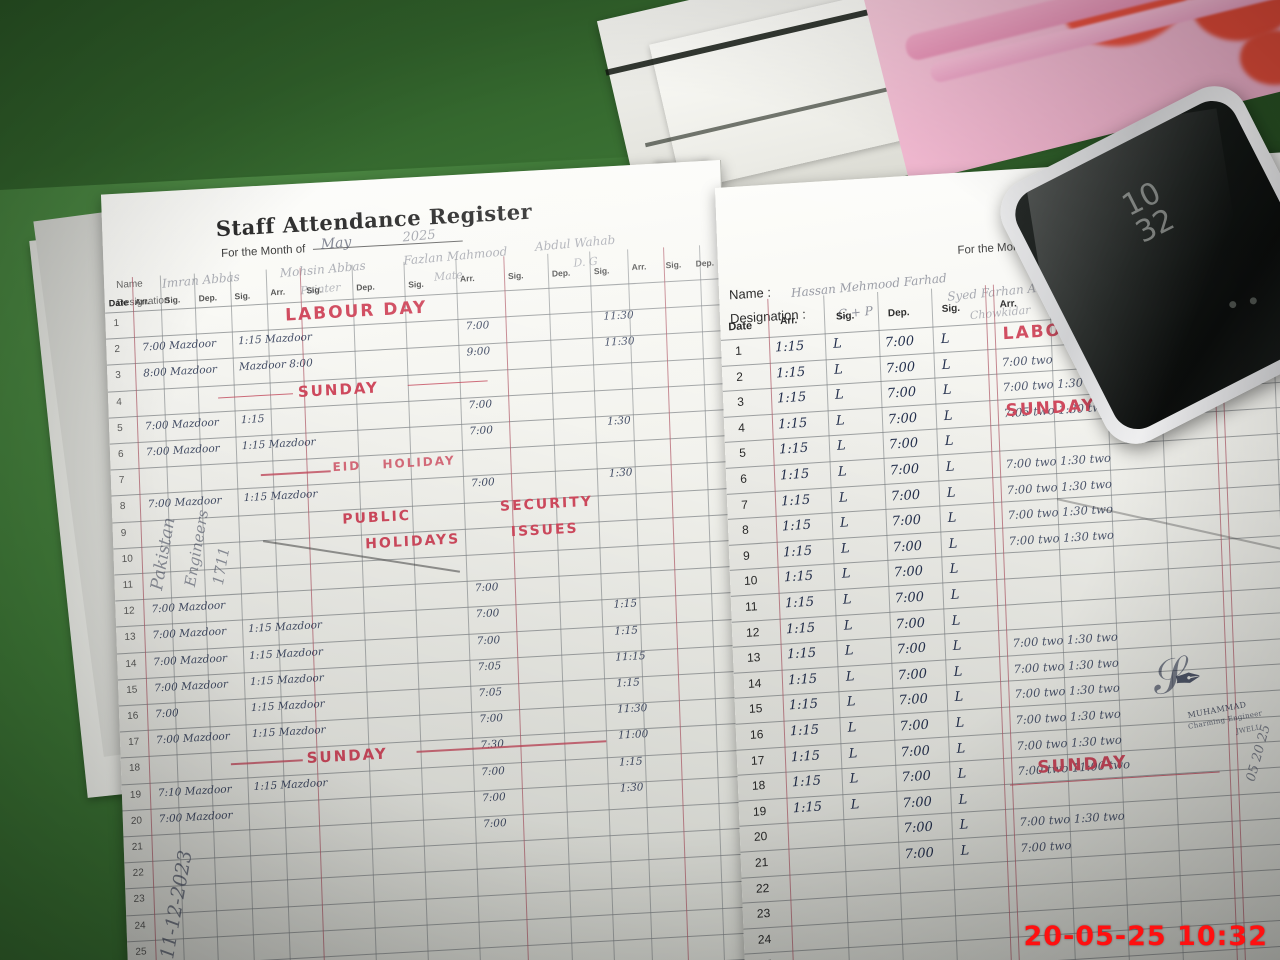 Image resolution: width=1280 pixels, height=960 pixels. I want to click on right-col-header: Dep., so click(898, 312).